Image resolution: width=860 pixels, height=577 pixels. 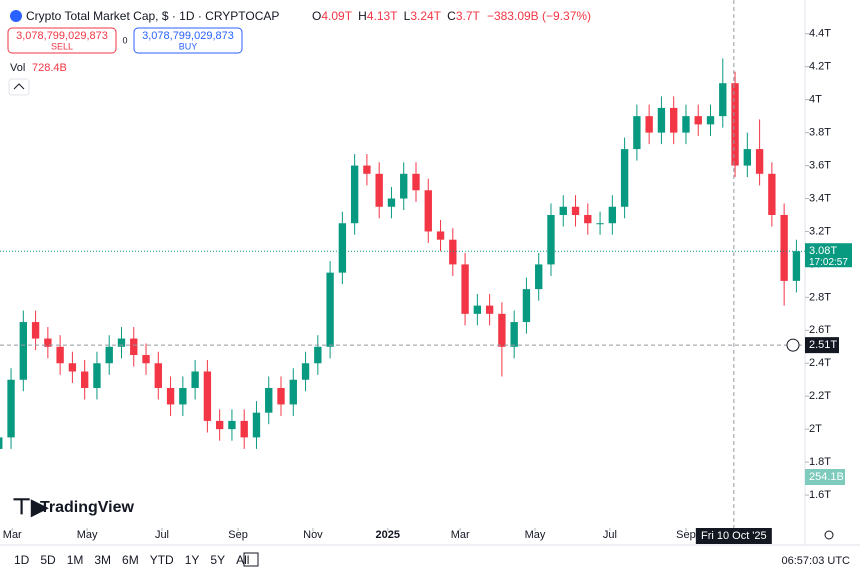 I want to click on c-label: C, so click(x=451, y=16).